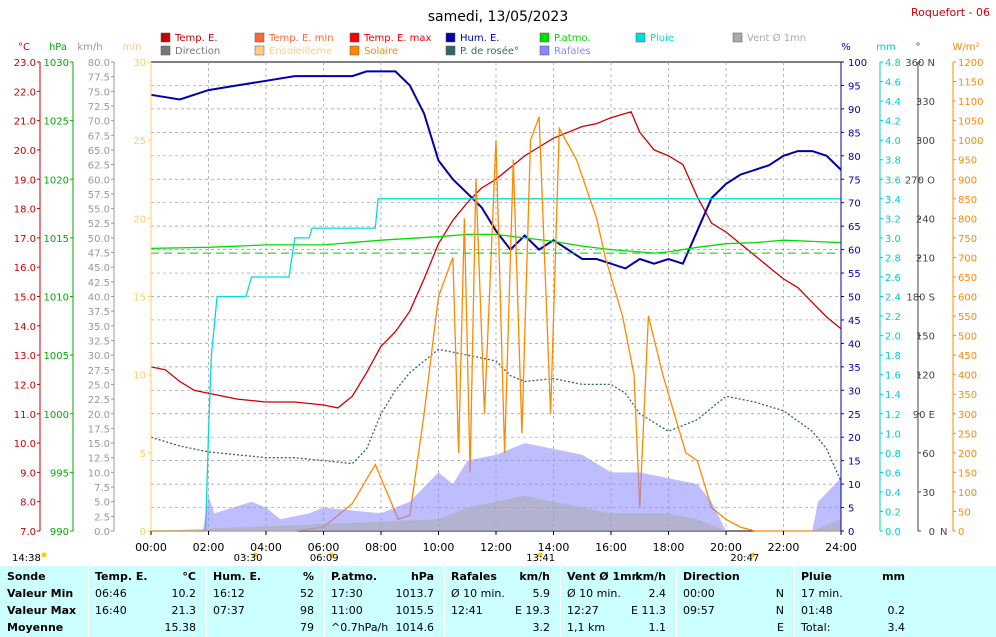 The height and width of the screenshot is (637, 996). What do you see at coordinates (56, 63) in the screenshot?
I see `tick-label-press: 1030` at bounding box center [56, 63].